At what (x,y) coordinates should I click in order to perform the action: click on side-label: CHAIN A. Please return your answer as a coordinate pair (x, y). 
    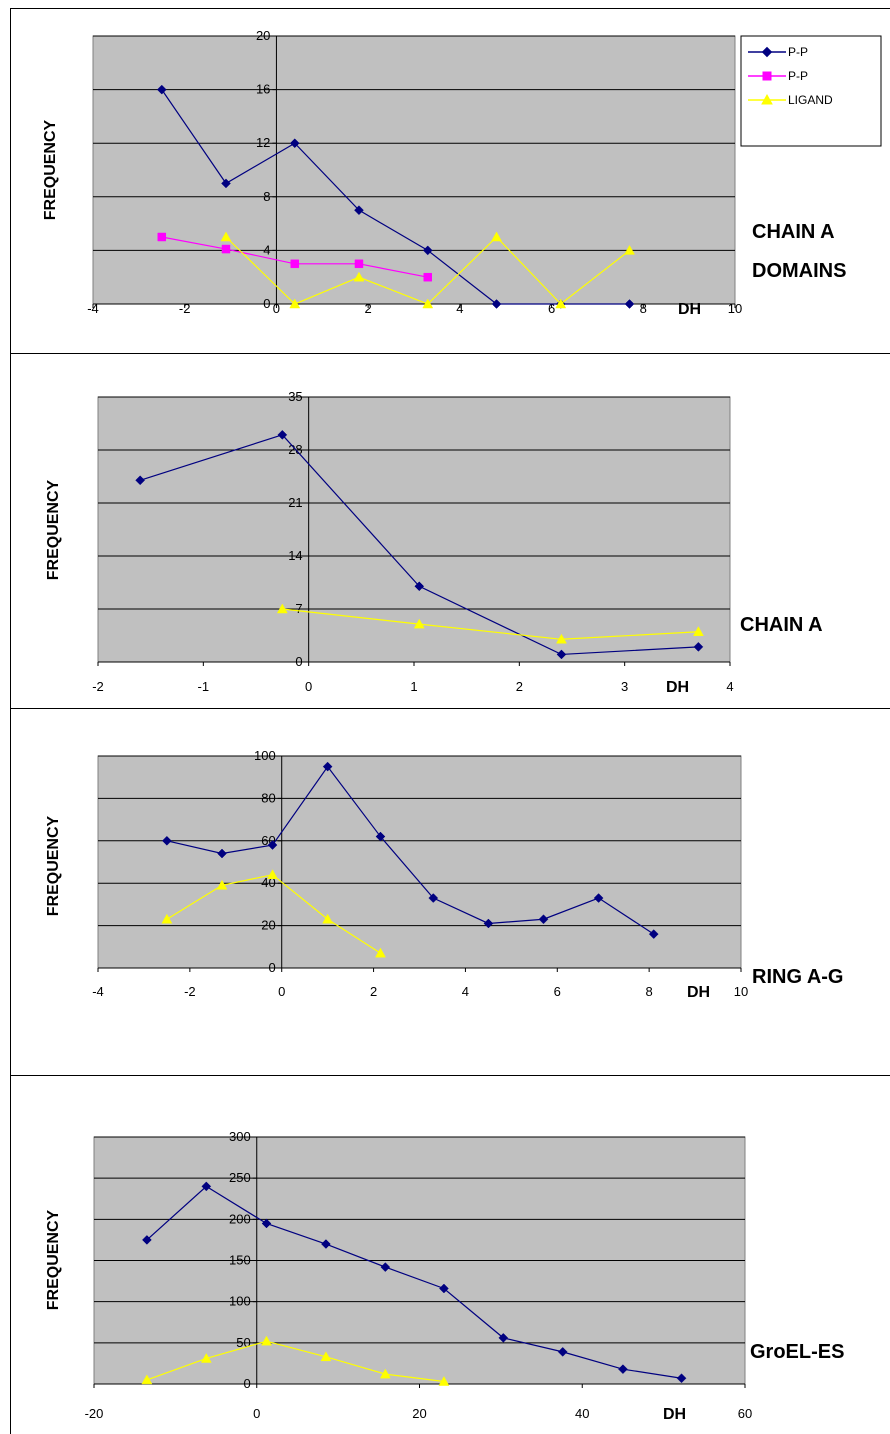
    Looking at the image, I should click on (793, 232).